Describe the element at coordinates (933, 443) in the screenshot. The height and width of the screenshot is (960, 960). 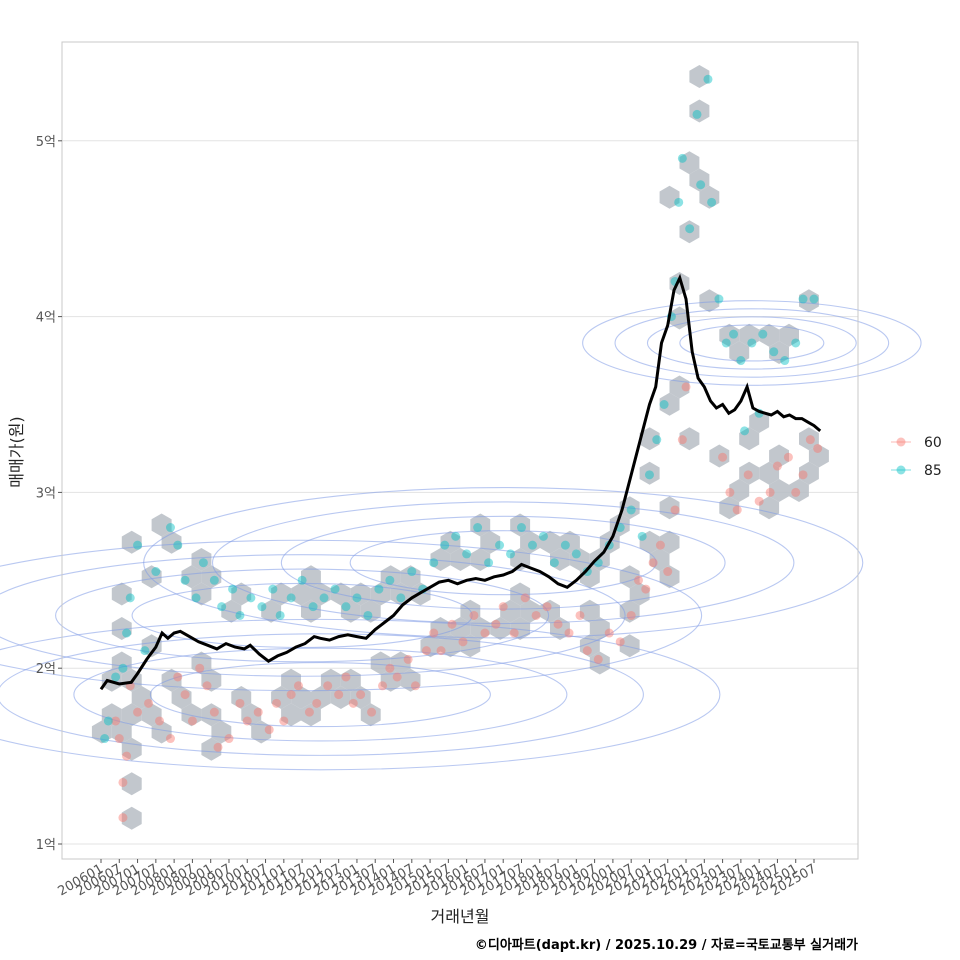
I see `legend-label-60: 60` at that location.